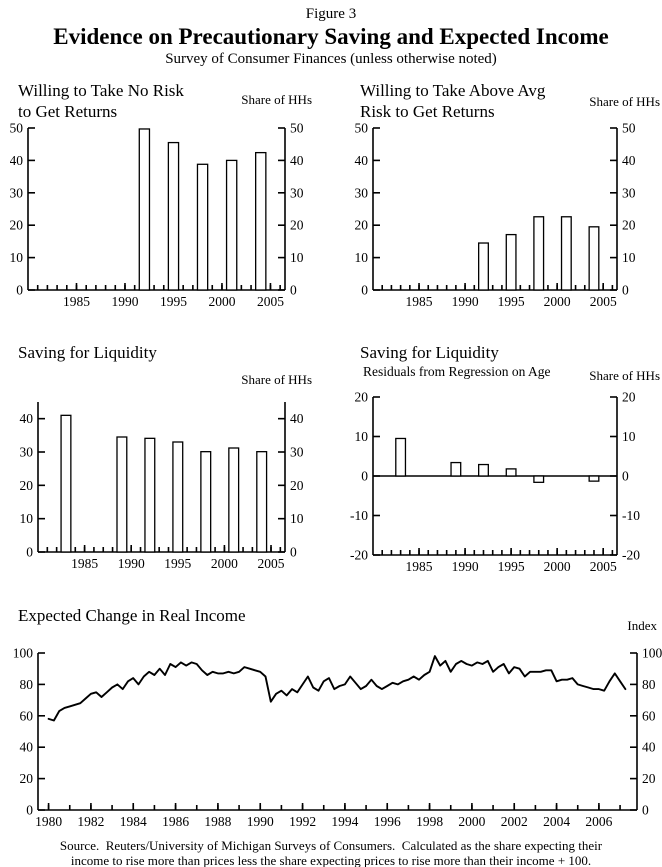 The width and height of the screenshot is (662, 867). I want to click on figure-number: Figure 3, so click(331, 14).